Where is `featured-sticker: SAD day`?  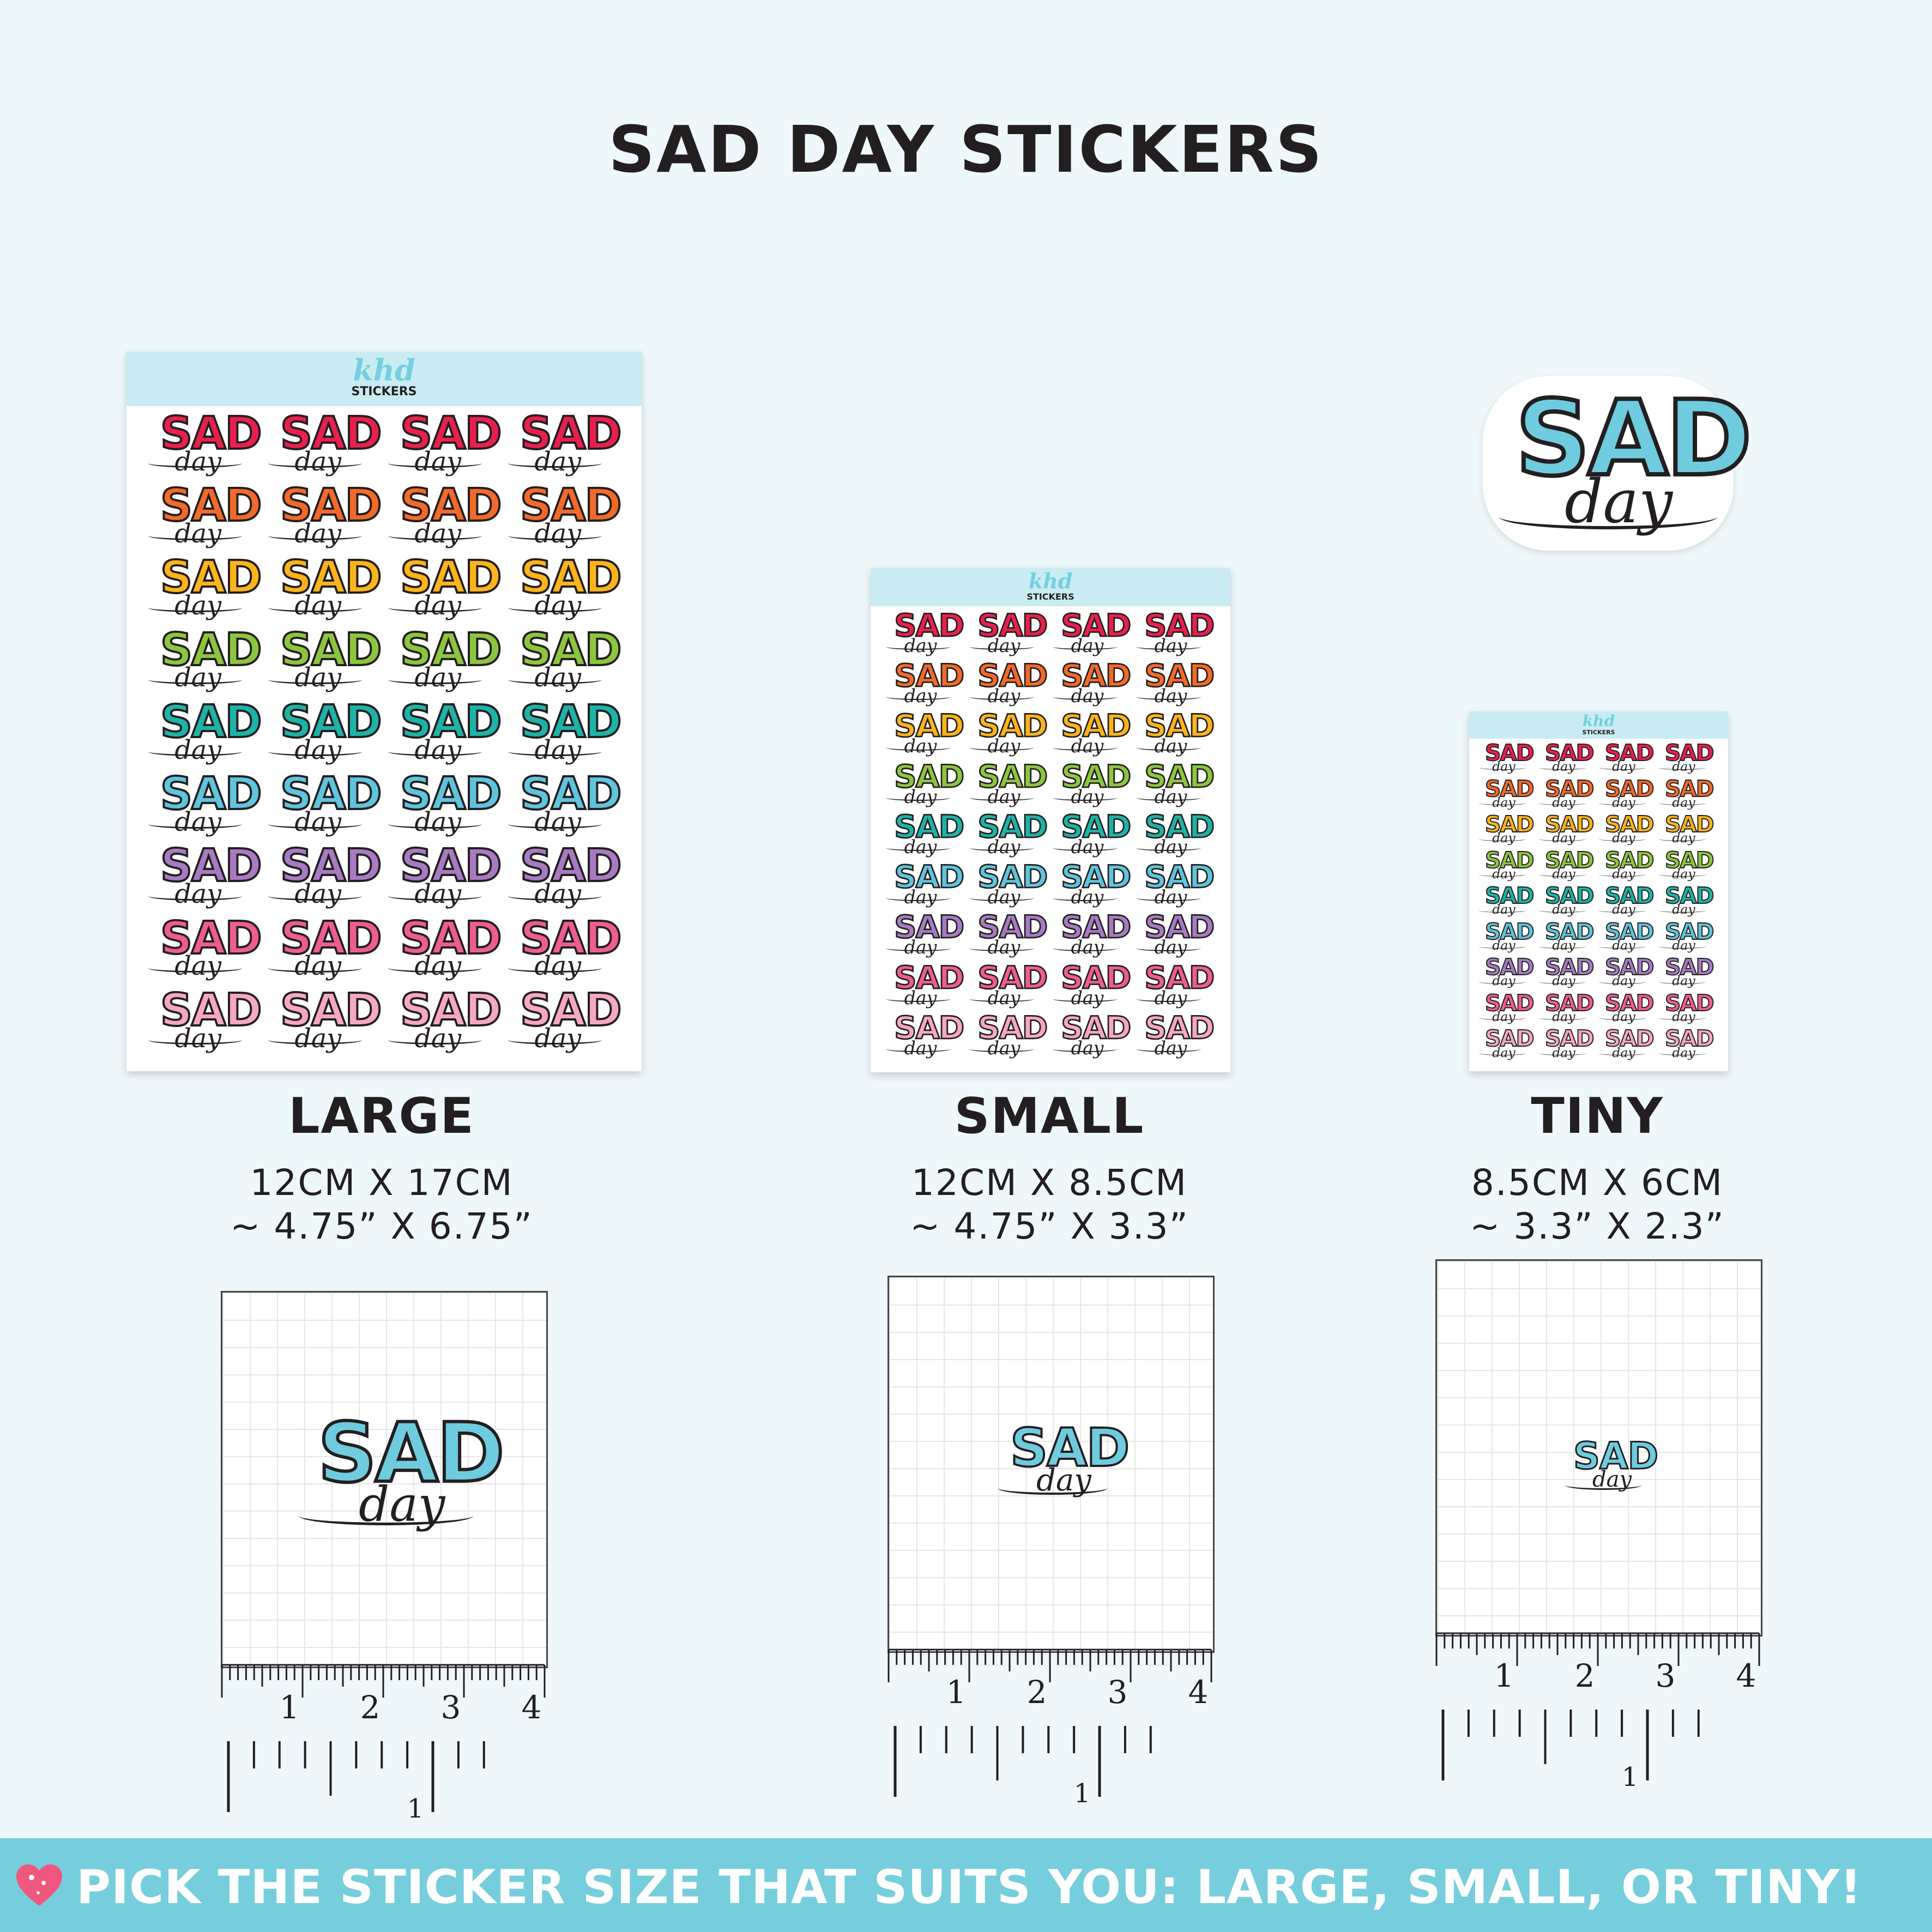
featured-sticker: SAD day is located at coordinates (1618, 464).